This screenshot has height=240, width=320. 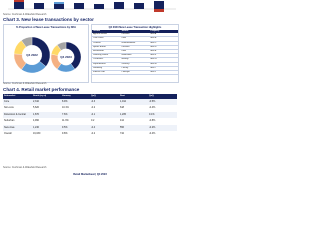 What do you see at coordinates (8, 134) in the screenshot?
I see `cell: Overall` at bounding box center [8, 134].